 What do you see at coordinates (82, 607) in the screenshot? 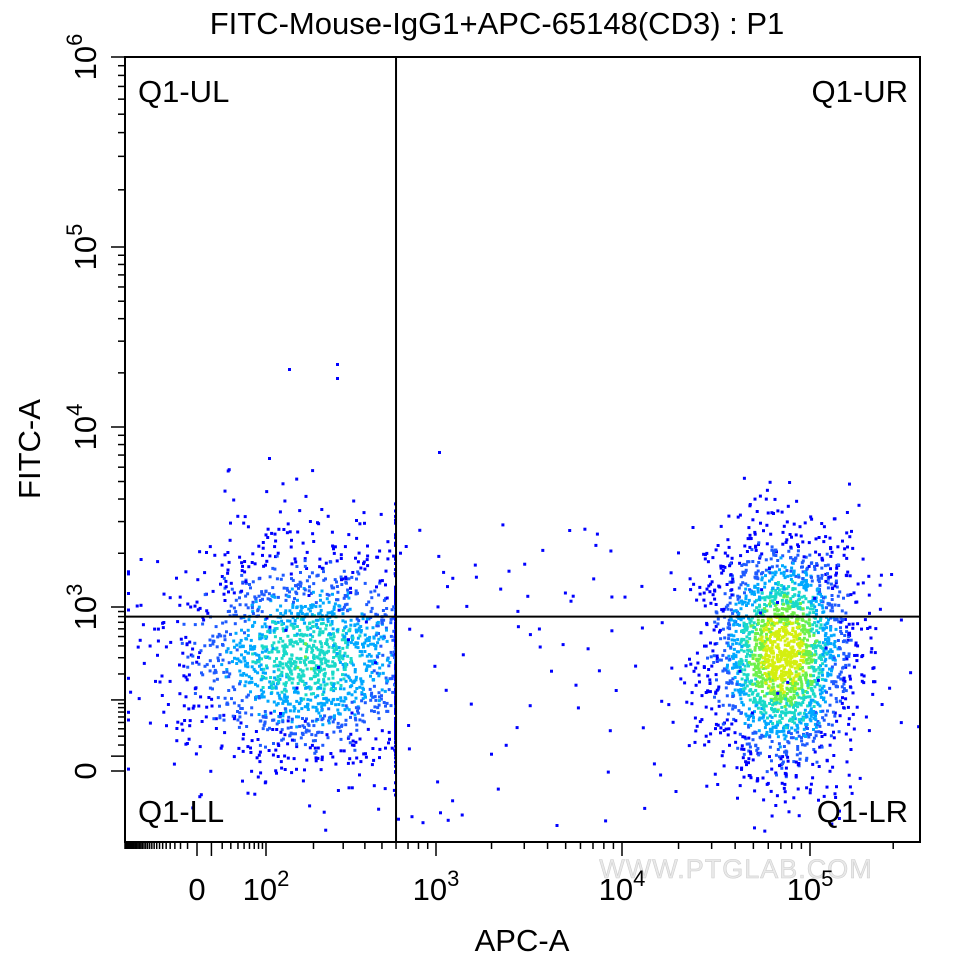
I see `y-tick-label: 103` at bounding box center [82, 607].